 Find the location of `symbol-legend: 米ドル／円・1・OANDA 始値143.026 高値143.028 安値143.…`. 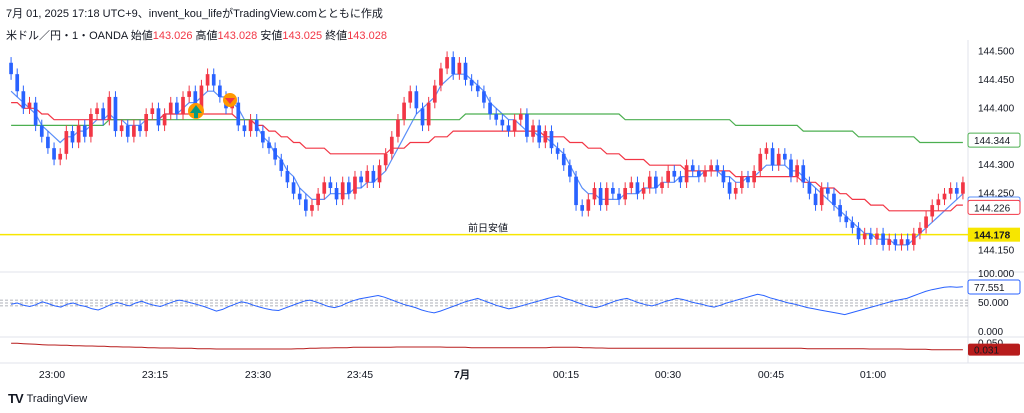

symbol-legend: 米ドル／円・1・OANDA 始値143.026 高値143.028 安値143.… is located at coordinates (196, 35).